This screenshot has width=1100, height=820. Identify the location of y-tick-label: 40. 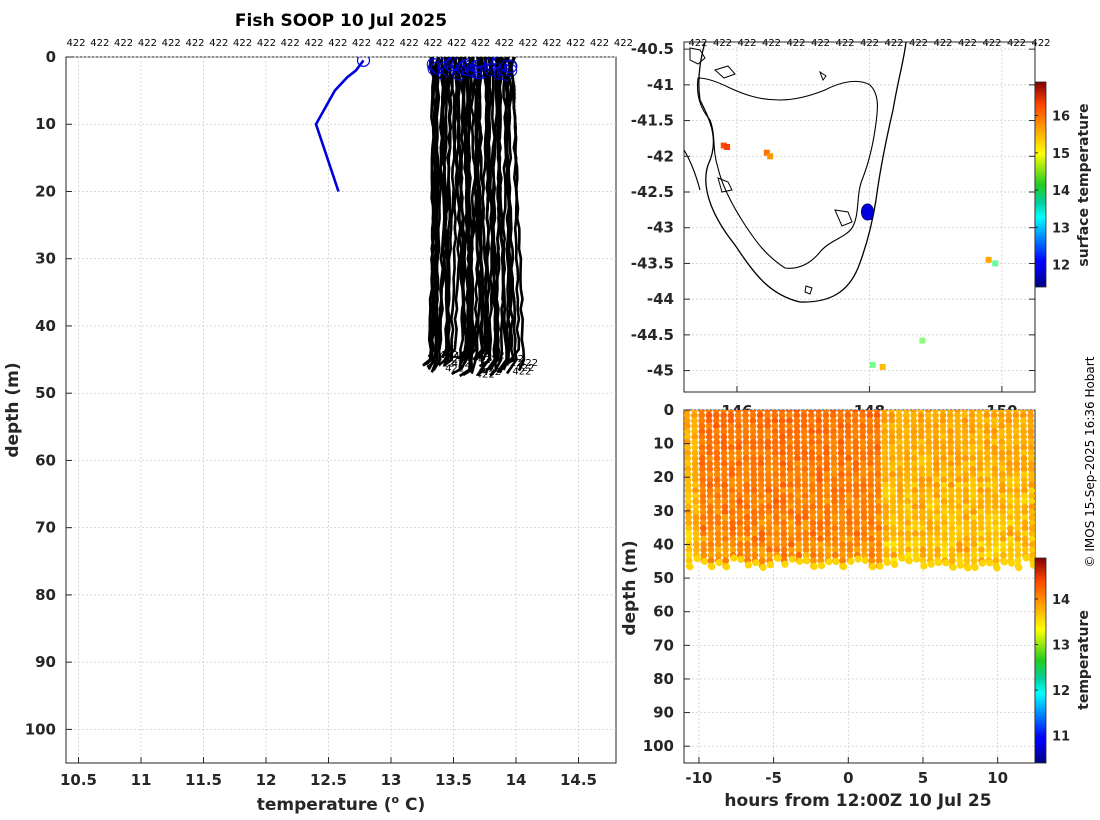
(45, 326).